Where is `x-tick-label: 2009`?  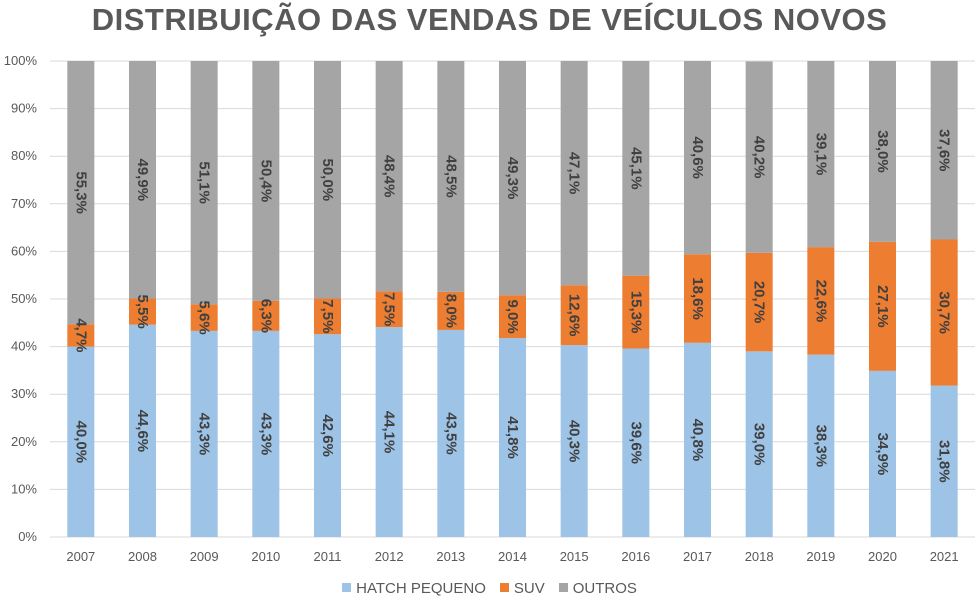 x-tick-label: 2009 is located at coordinates (204, 556).